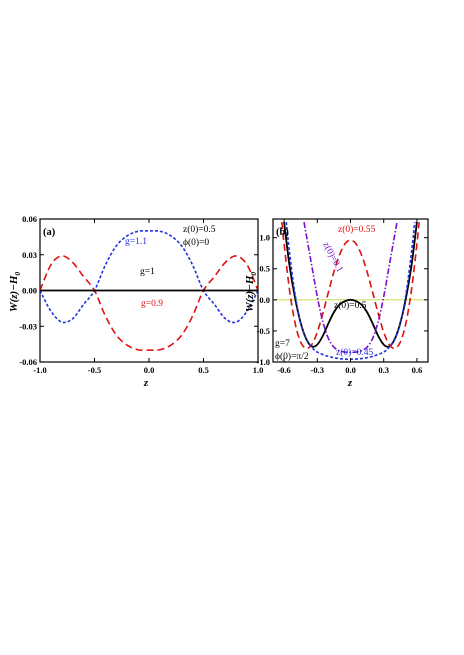 The image size is (464, 655). I want to click on panel-a-ticks: -1.0 -0.5 0.0 0.5 1.0 -0.06 -0.03 0.00 0.03 0.06, so click(141, 294).